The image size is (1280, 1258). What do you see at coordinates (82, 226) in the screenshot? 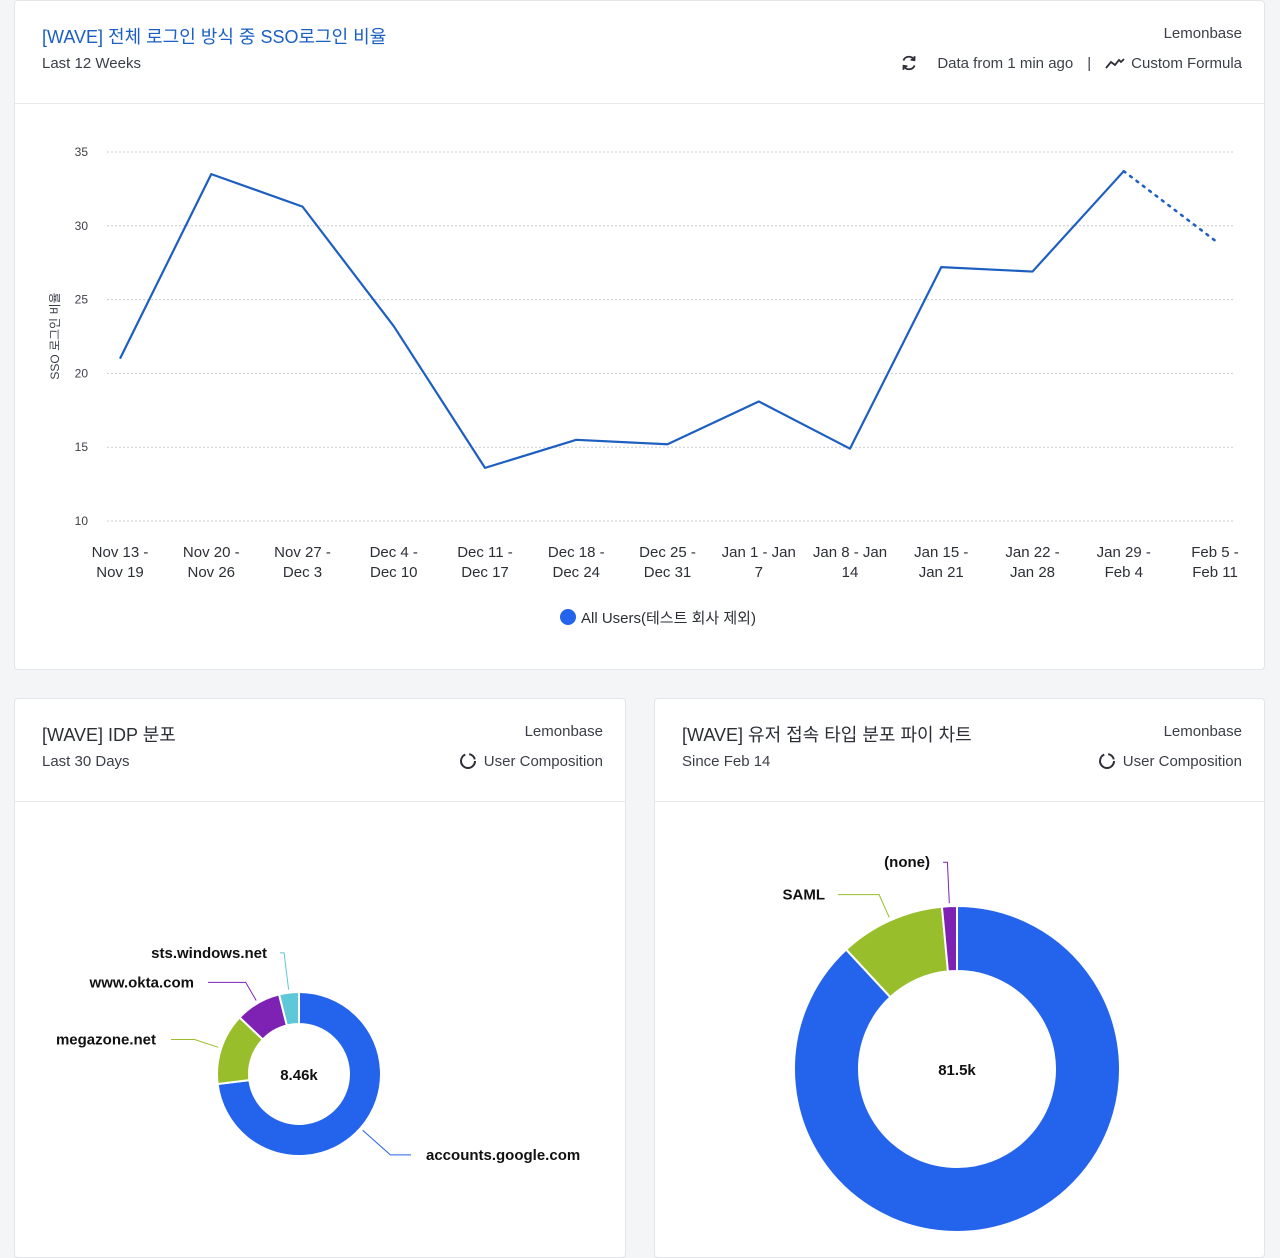
I see `y-tick-label: 30` at bounding box center [82, 226].